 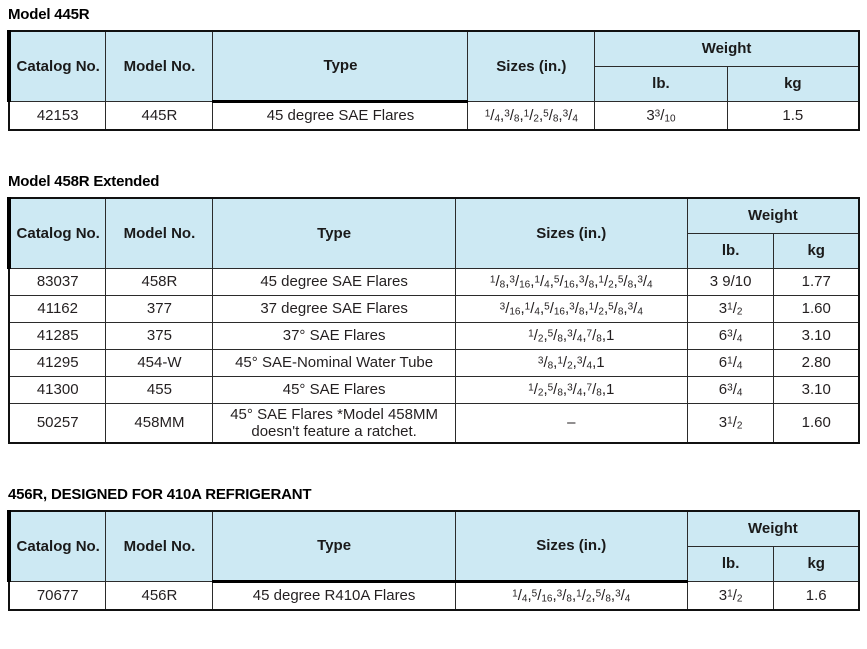 What do you see at coordinates (57, 423) in the screenshot?
I see `cell-catalog: 50257` at bounding box center [57, 423].